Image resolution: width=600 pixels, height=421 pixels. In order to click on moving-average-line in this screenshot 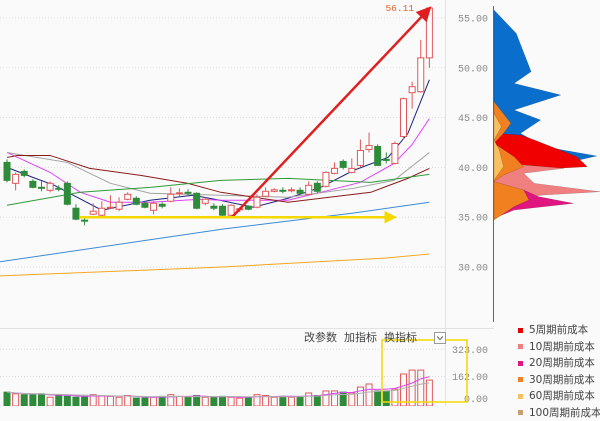, I will do `click(214, 265)`.